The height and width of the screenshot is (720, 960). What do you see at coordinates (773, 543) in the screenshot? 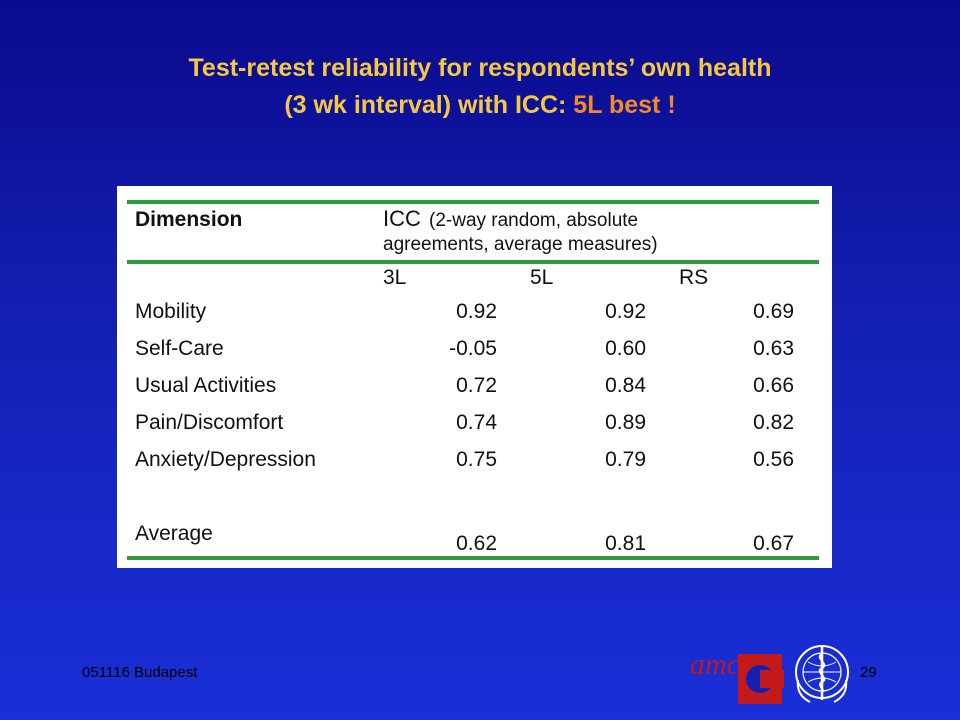
I see `average-rs: 0.67` at bounding box center [773, 543].